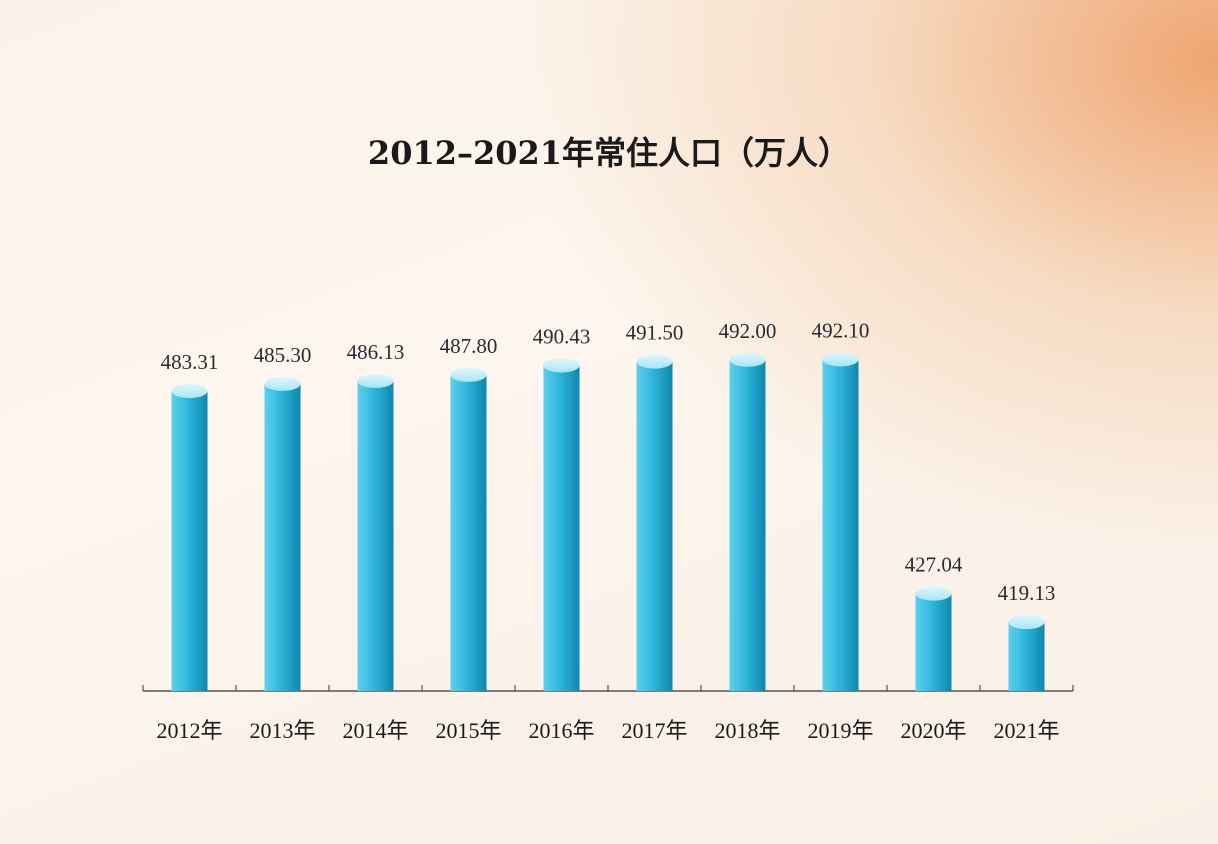 The height and width of the screenshot is (844, 1218). What do you see at coordinates (655, 333) in the screenshot?
I see `data-label: 491.50` at bounding box center [655, 333].